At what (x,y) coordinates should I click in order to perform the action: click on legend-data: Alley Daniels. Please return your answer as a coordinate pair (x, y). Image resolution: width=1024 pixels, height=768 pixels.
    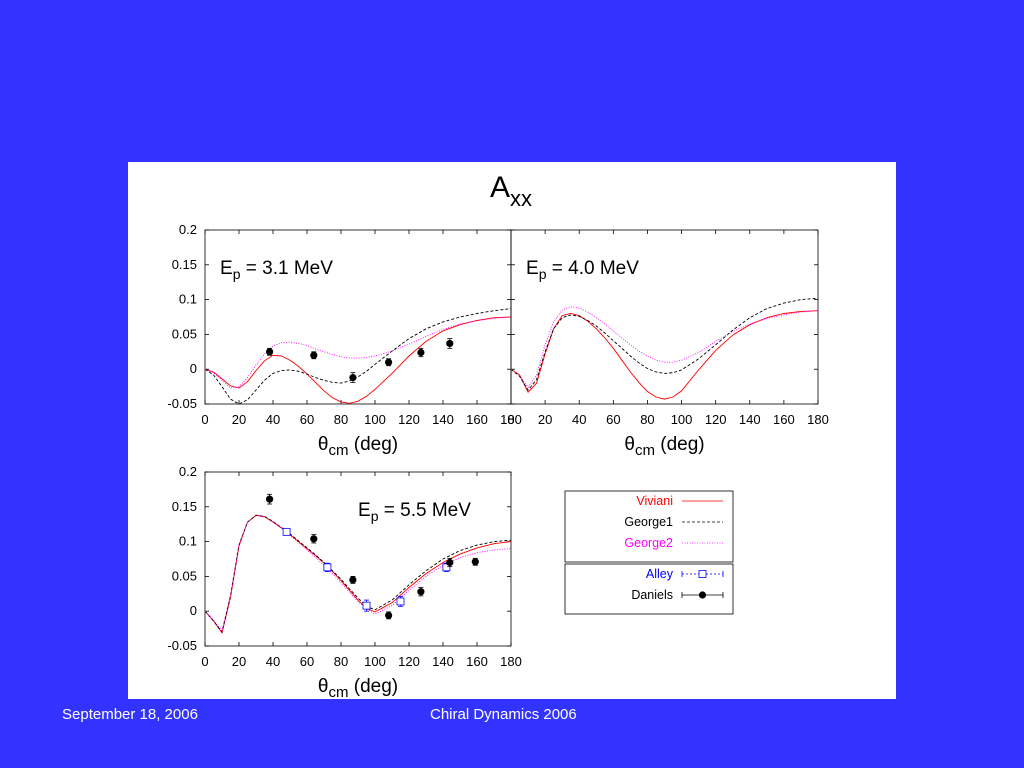
    Looking at the image, I should click on (649, 589).